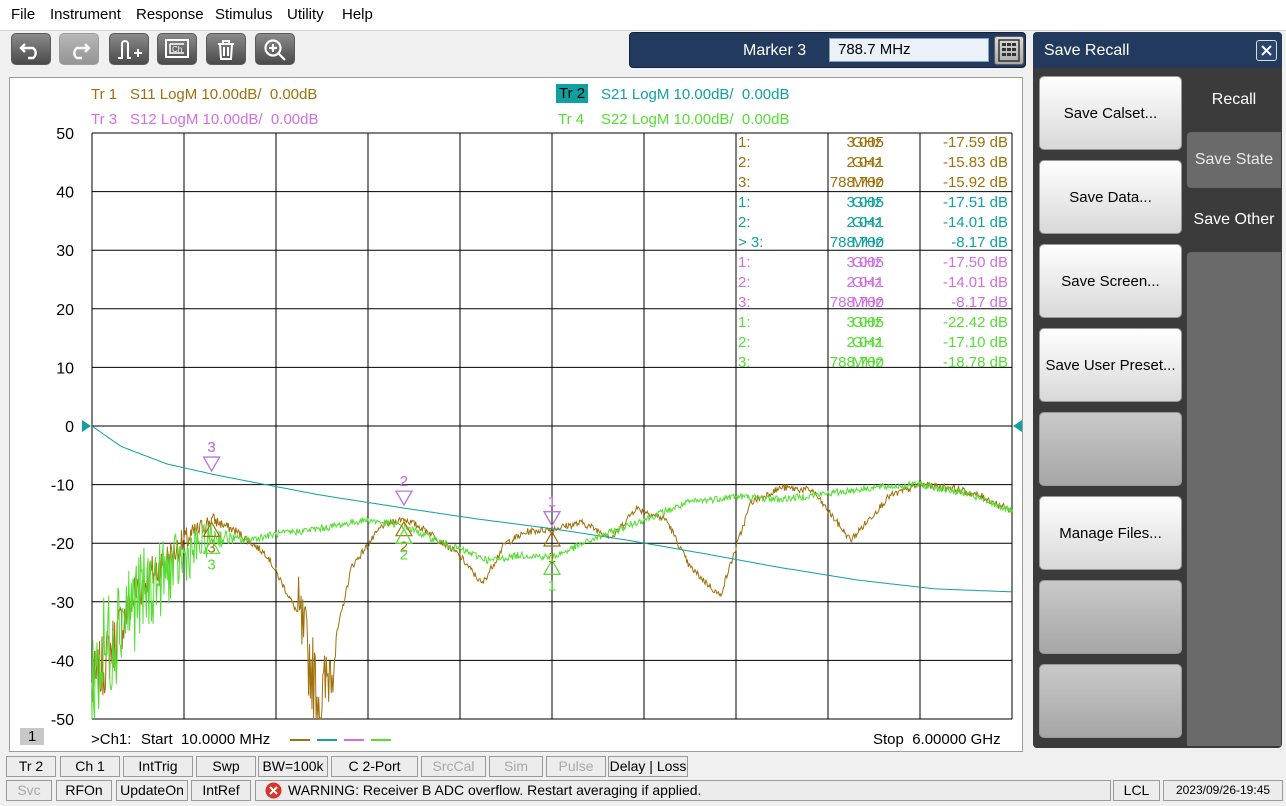  What do you see at coordinates (62, 544) in the screenshot?
I see `y-tick-label: -20` at bounding box center [62, 544].